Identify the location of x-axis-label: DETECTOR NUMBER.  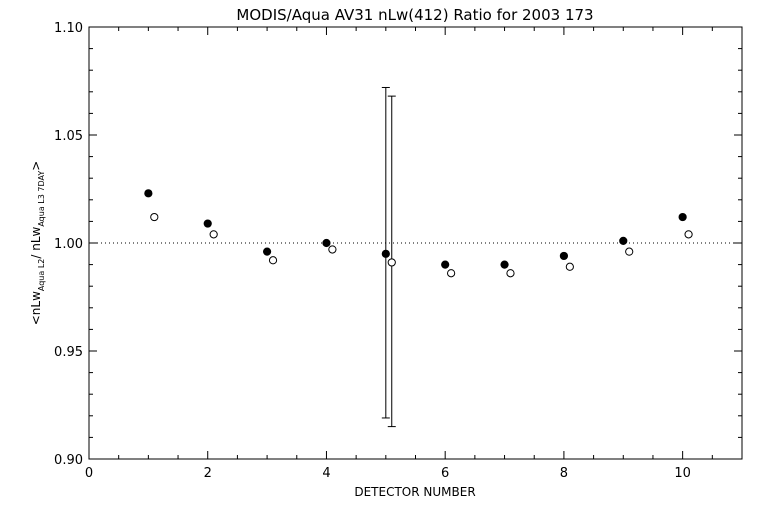
(414, 492).